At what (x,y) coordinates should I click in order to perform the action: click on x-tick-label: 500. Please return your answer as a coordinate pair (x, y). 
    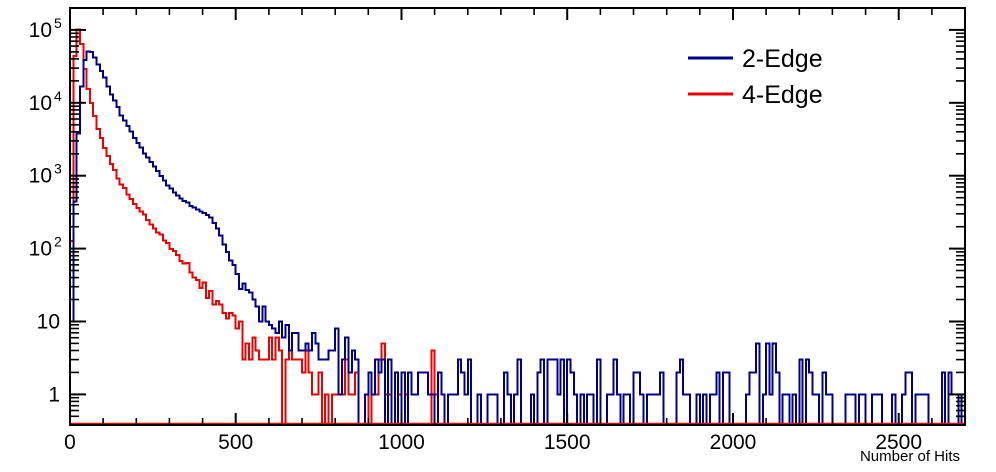
    Looking at the image, I should click on (235, 442).